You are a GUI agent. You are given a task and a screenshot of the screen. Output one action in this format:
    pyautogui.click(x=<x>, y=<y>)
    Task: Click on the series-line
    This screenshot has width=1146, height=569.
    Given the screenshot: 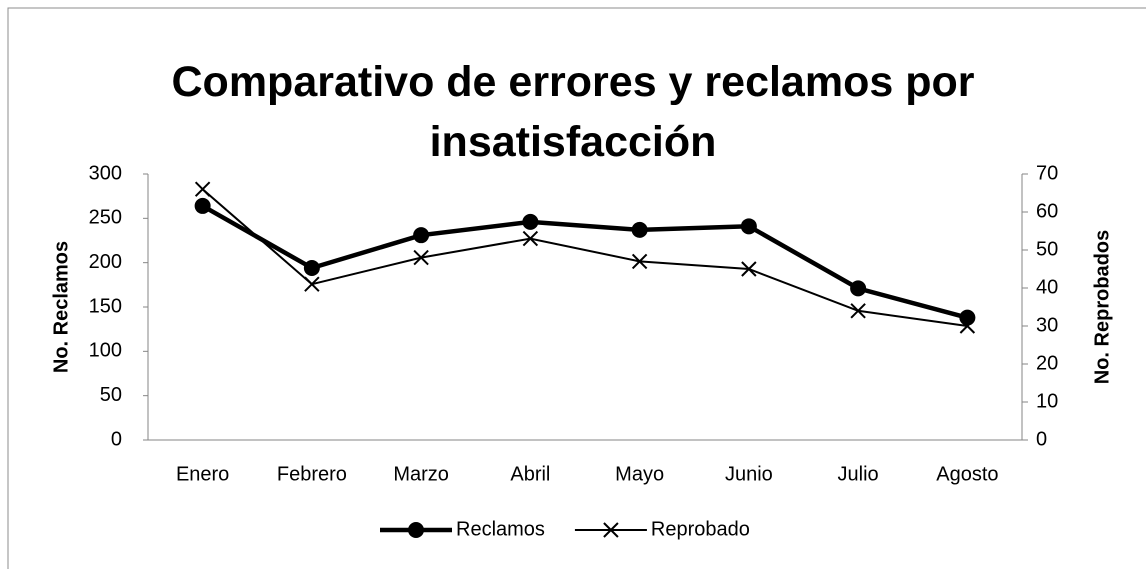 What is the action you would take?
    pyautogui.click(x=584, y=261)
    